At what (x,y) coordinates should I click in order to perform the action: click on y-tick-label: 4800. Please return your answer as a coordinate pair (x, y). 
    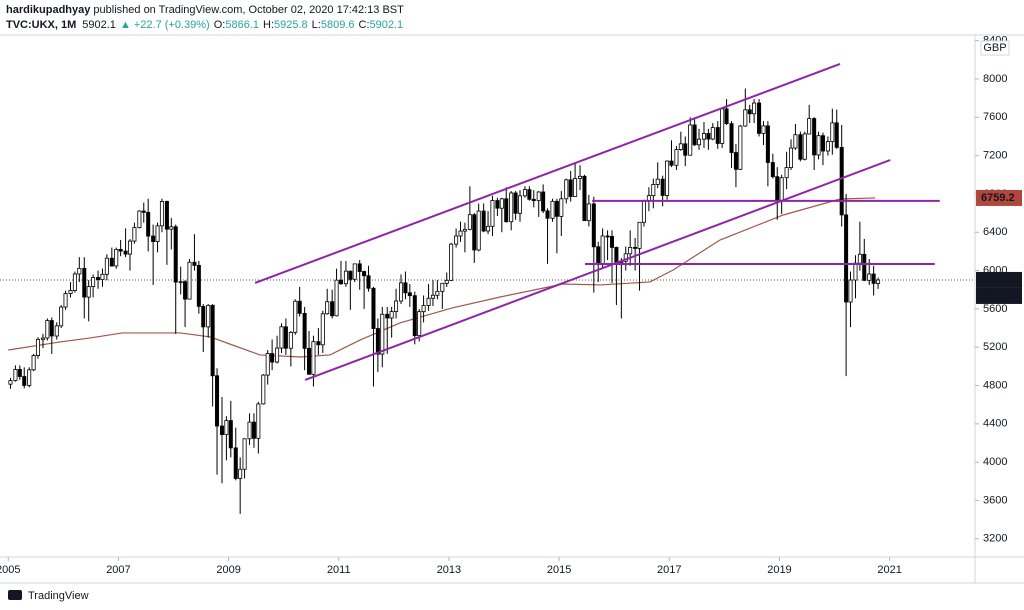
    Looking at the image, I should click on (995, 385).